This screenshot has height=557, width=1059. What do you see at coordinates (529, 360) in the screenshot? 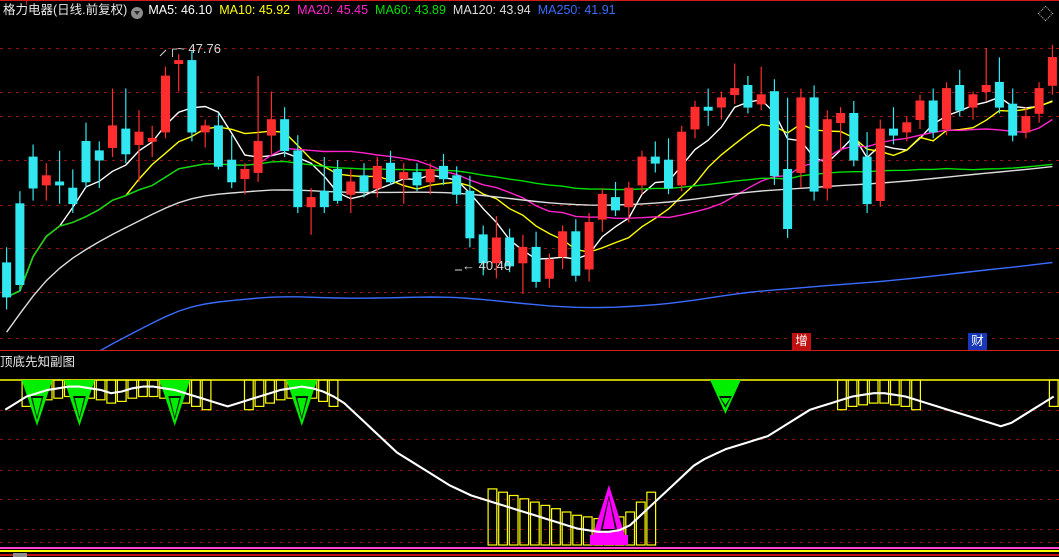
I see `indicator-panel-header: 顶底先知副图` at bounding box center [529, 360].